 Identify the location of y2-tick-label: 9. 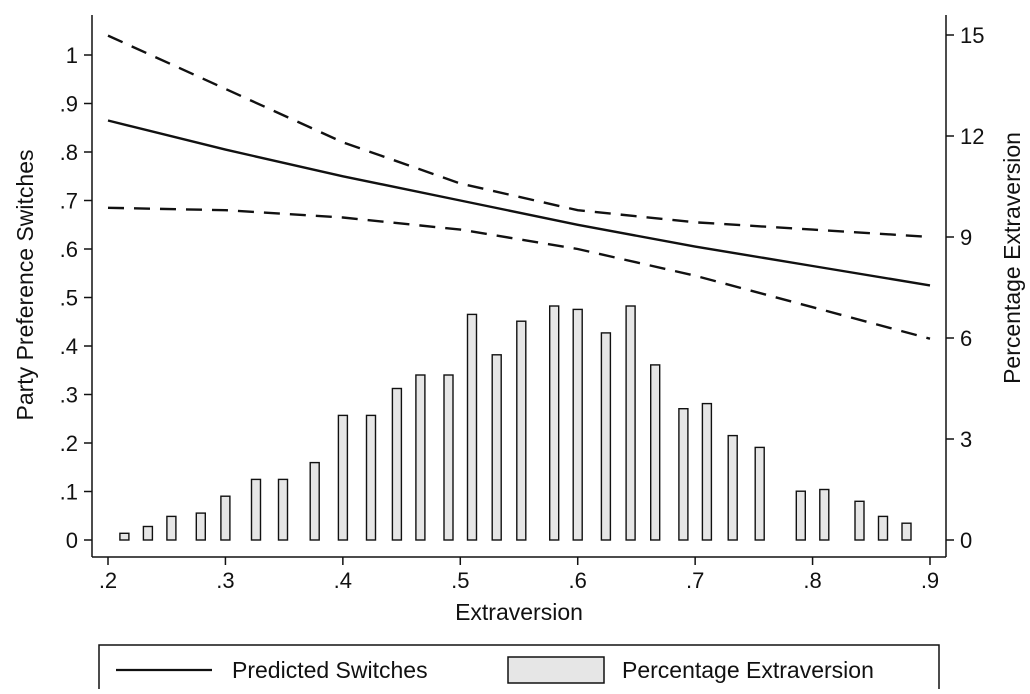
(966, 237).